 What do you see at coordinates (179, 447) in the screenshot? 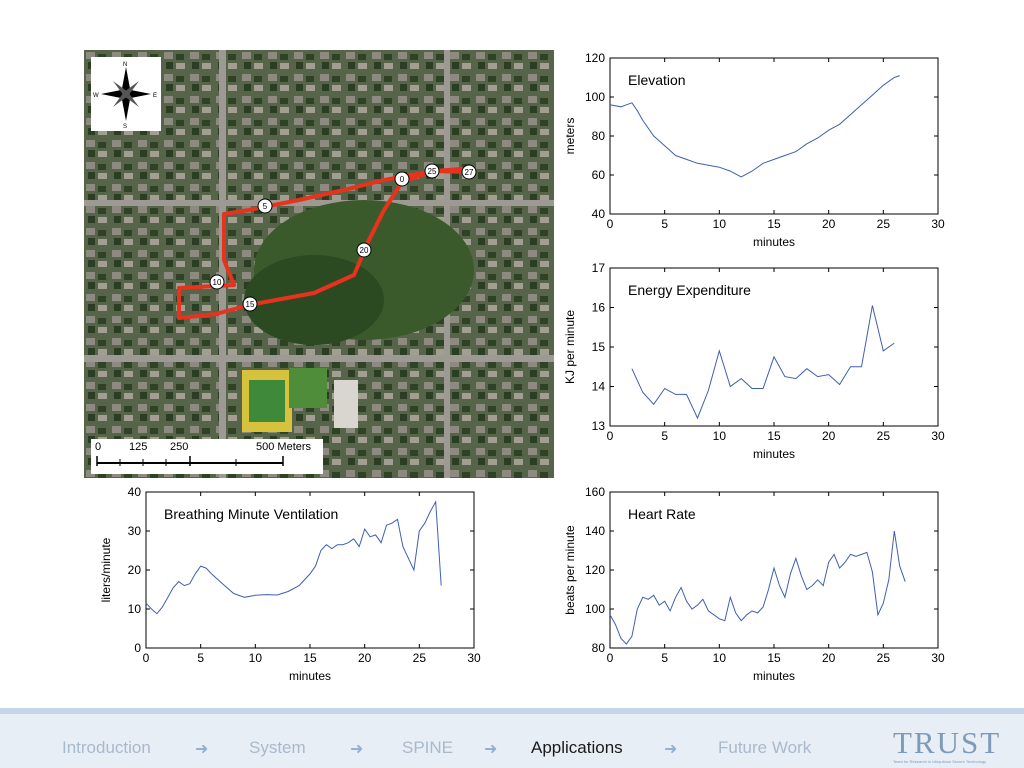
I see `scale-label-250: 250` at bounding box center [179, 447].